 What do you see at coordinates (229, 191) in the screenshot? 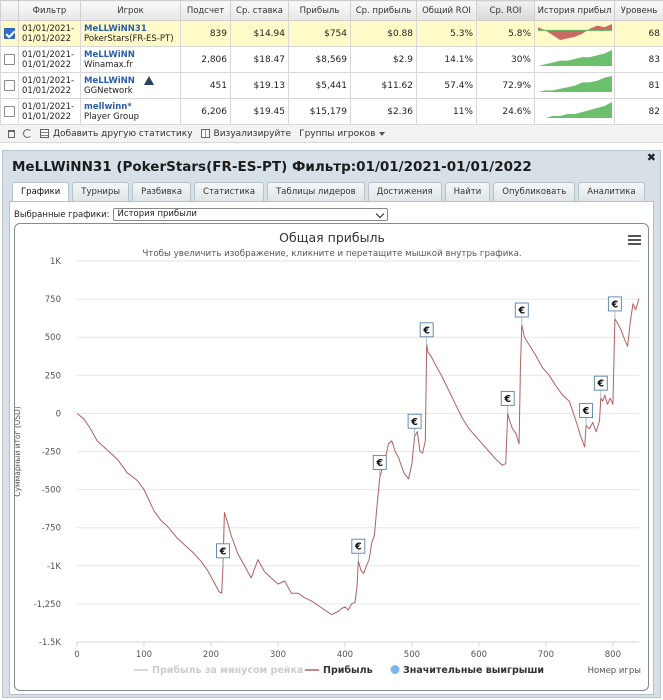
I see `tab-statistics: Статистика` at bounding box center [229, 191].